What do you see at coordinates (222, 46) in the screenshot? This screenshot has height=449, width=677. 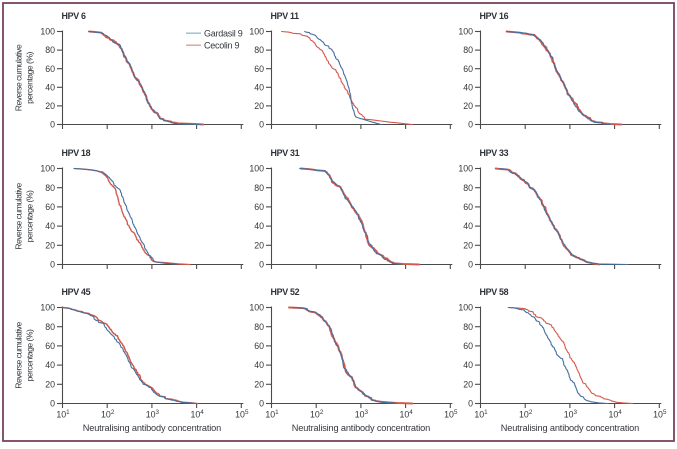 I see `svg-text: Cecolin 9` at bounding box center [222, 46].